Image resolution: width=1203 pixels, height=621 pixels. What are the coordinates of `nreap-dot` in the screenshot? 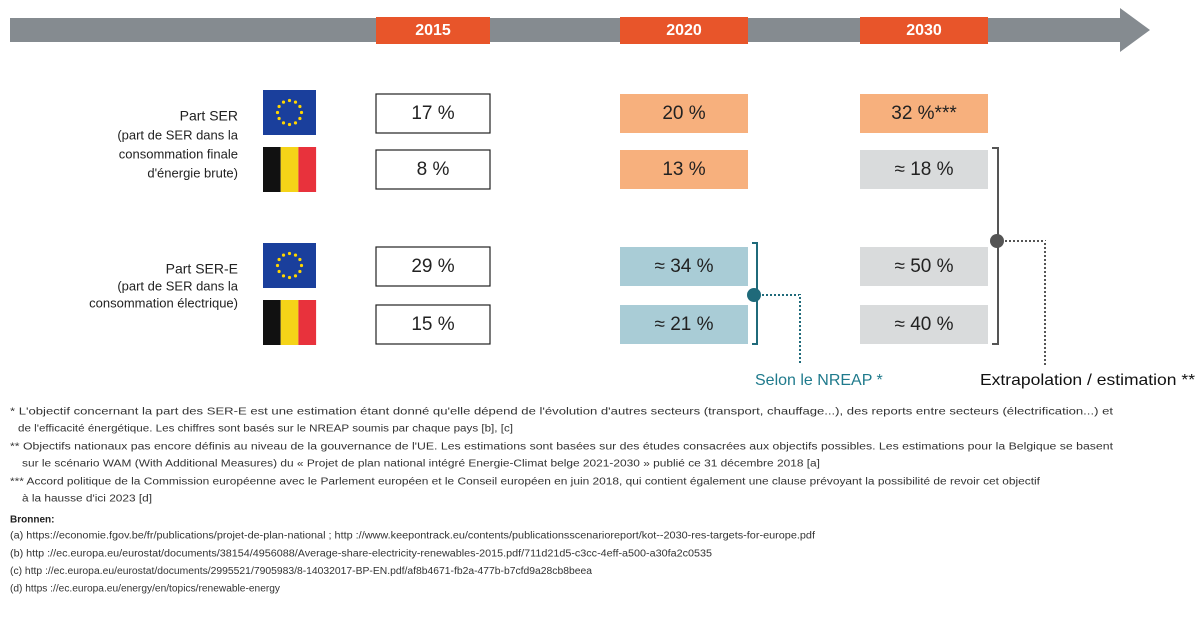 It's located at (754, 295).